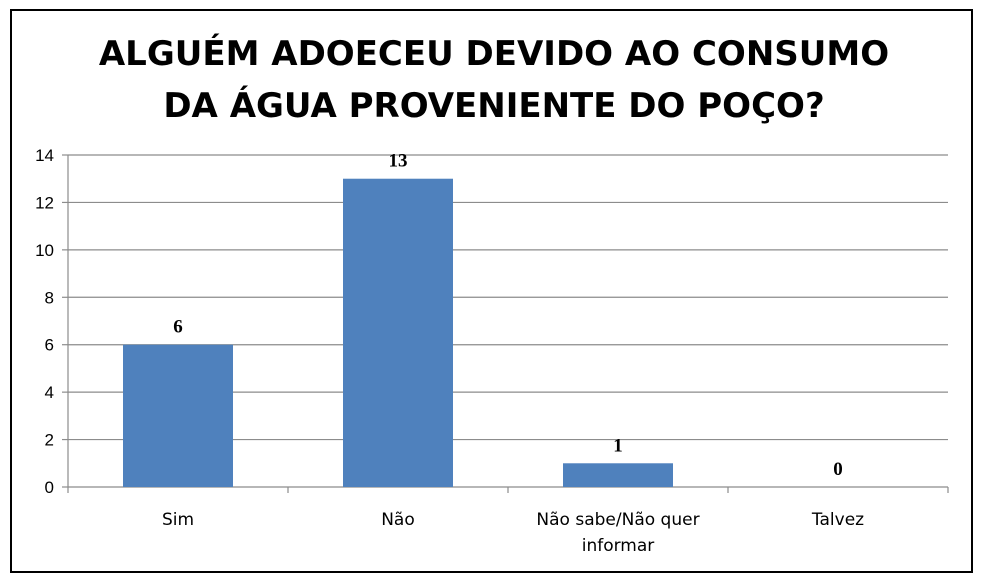 Image resolution: width=988 pixels, height=586 pixels. Describe the element at coordinates (178, 327) in the screenshot. I see `data-label: 6` at that location.